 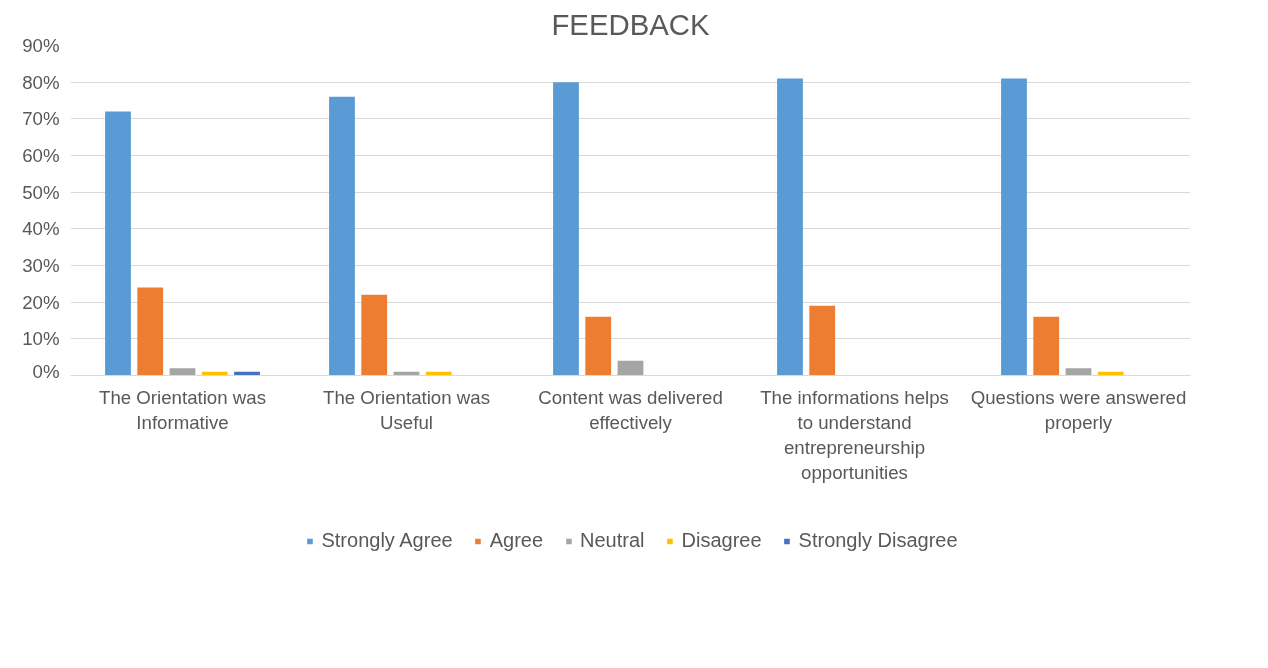 What do you see at coordinates (46, 371) in the screenshot?
I see `y-tick-label: 0%` at bounding box center [46, 371].